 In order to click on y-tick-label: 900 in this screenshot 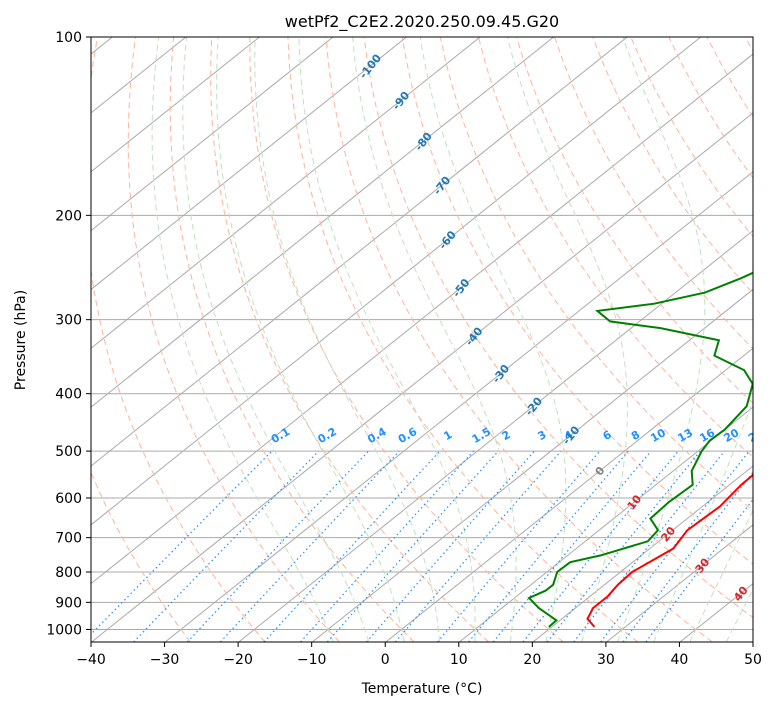, I will do `click(68, 603)`.